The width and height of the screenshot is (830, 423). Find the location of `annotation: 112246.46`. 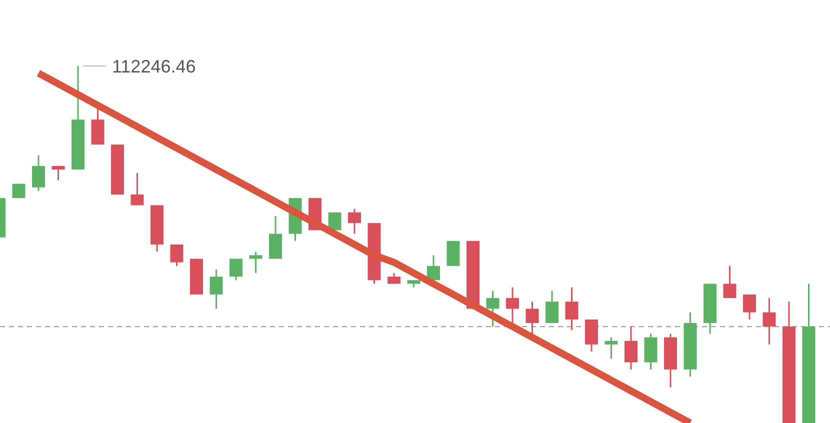

annotation: 112246.46 is located at coordinates (154, 66).